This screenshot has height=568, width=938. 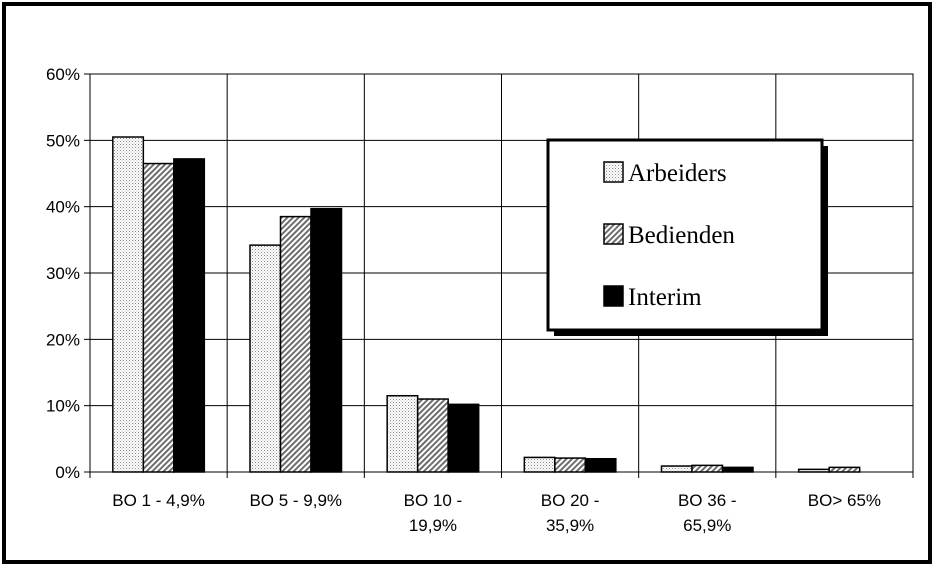 What do you see at coordinates (295, 500) in the screenshot?
I see `x-tick-label: BO 5 - 9,9%` at bounding box center [295, 500].